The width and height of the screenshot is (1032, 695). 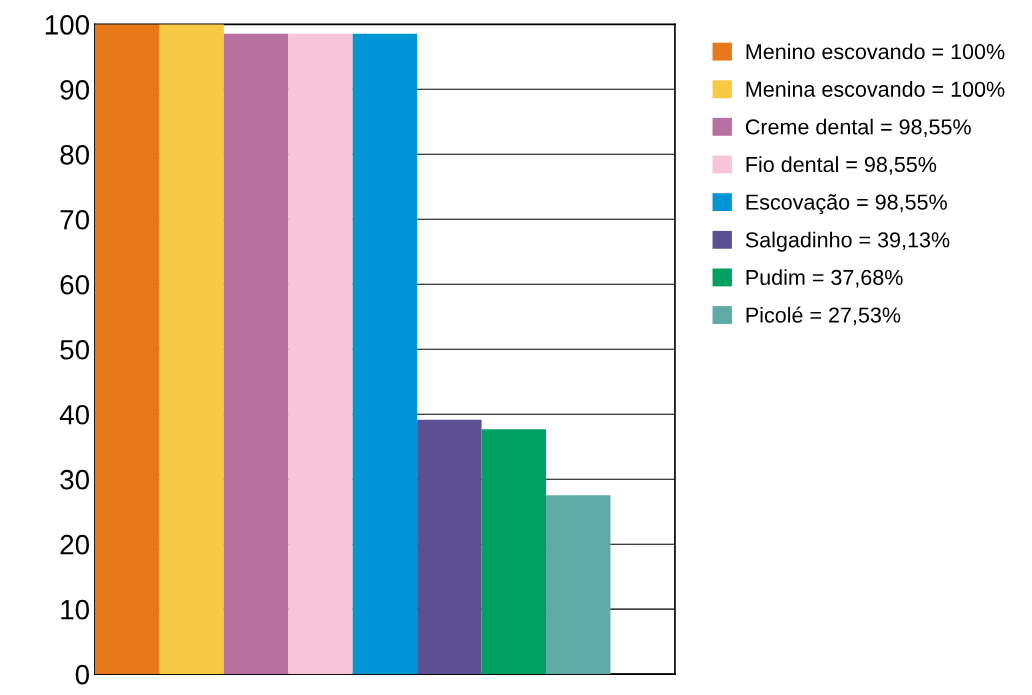 What do you see at coordinates (858, 128) in the screenshot?
I see `legend-label: Creme dental = 98,55%` at bounding box center [858, 128].